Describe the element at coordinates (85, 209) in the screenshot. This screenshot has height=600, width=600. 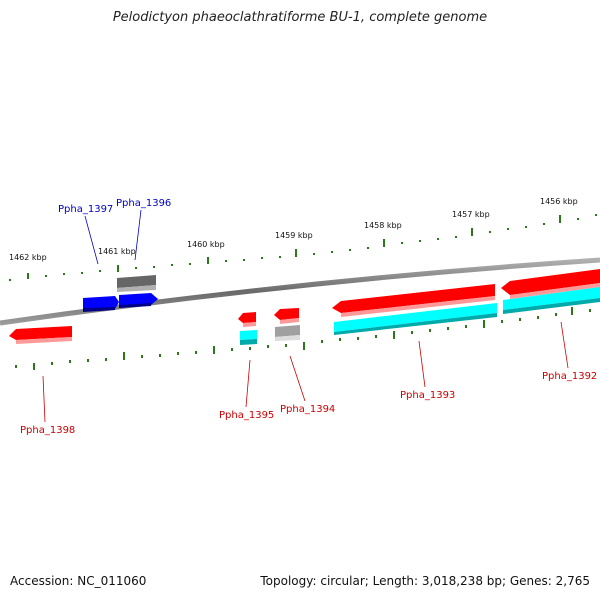
I see `gene-label-ppha-1397: Ppha_1397` at that location.